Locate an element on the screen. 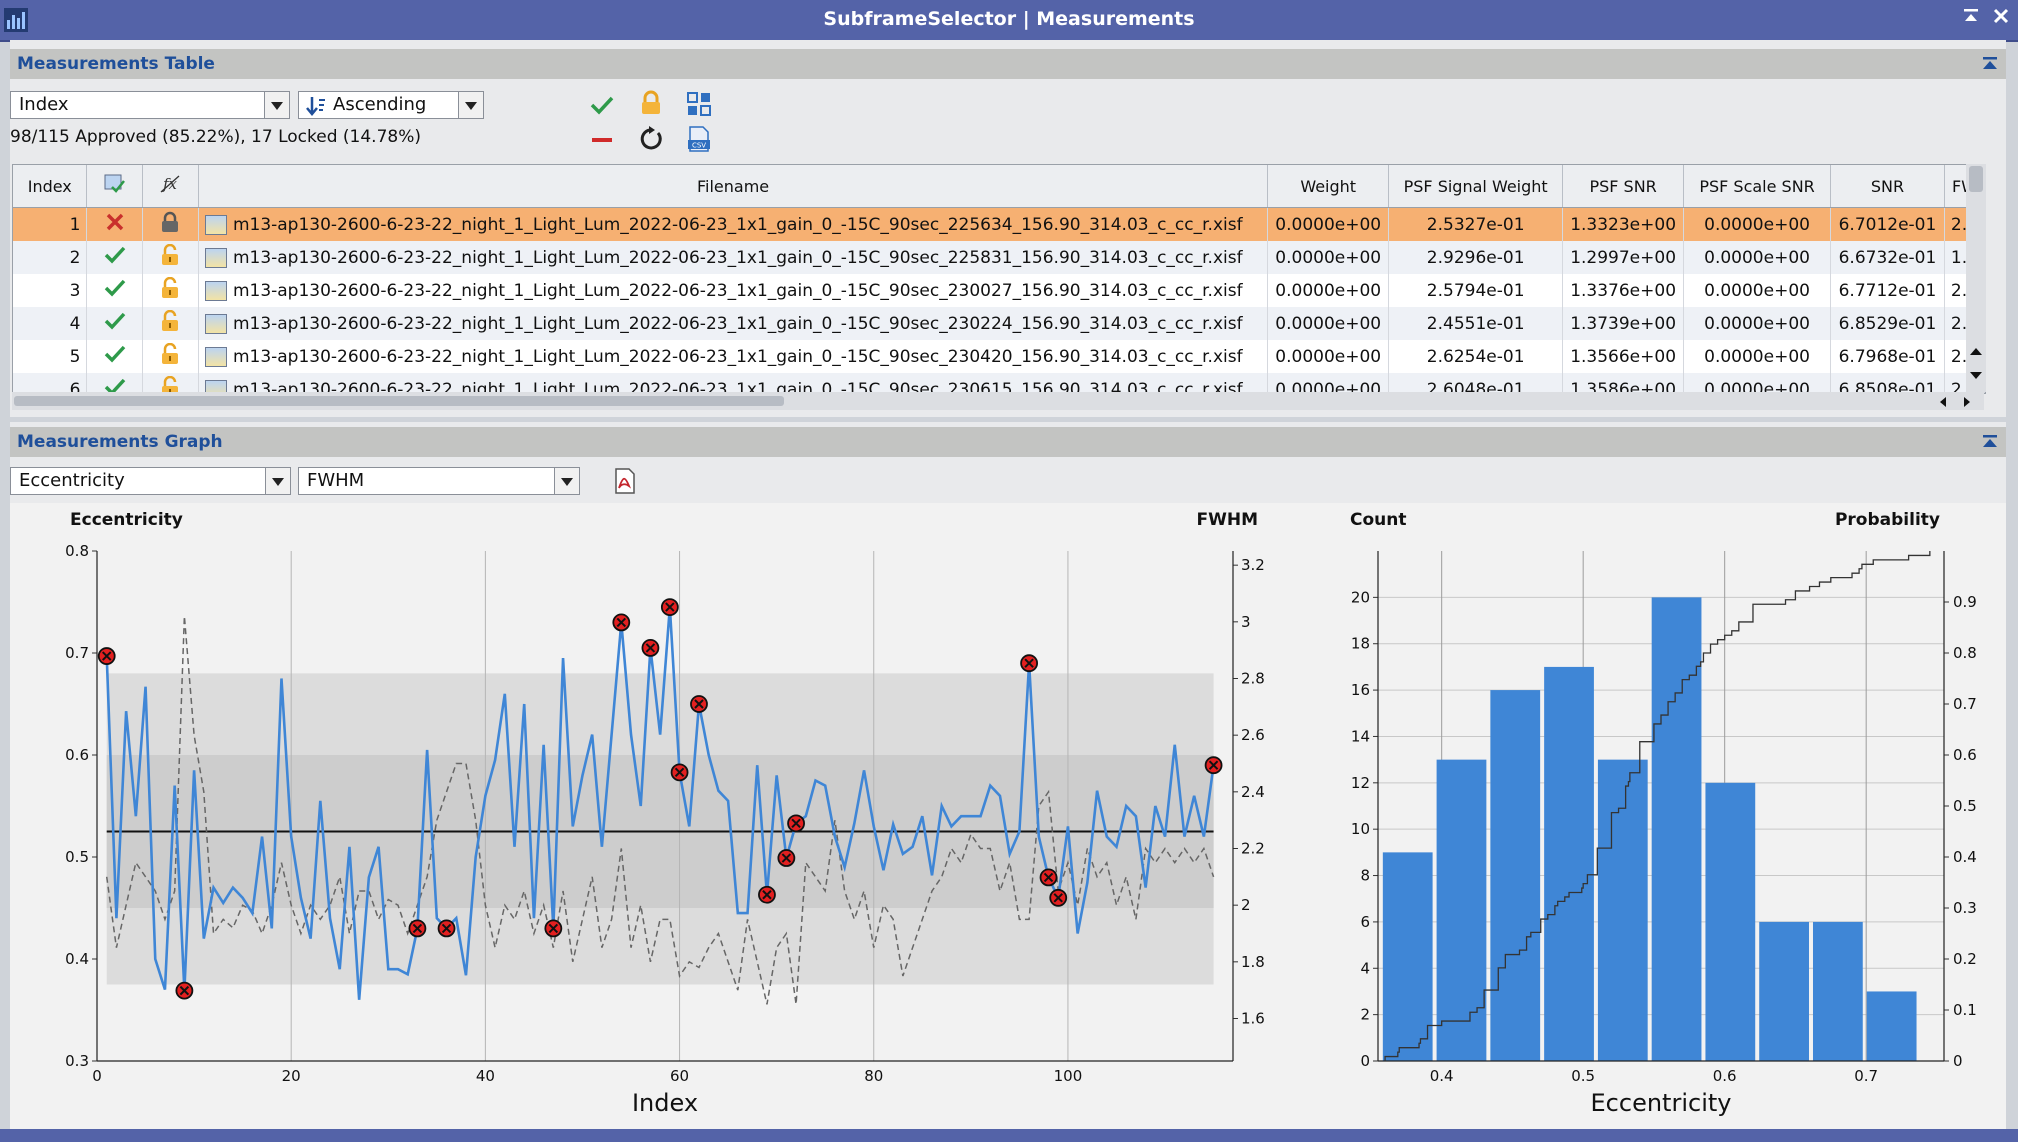 Image resolution: width=2018 pixels, height=1142 pixels. psf-signal-weight-cell: 2.9296e-01 is located at coordinates (1476, 257).